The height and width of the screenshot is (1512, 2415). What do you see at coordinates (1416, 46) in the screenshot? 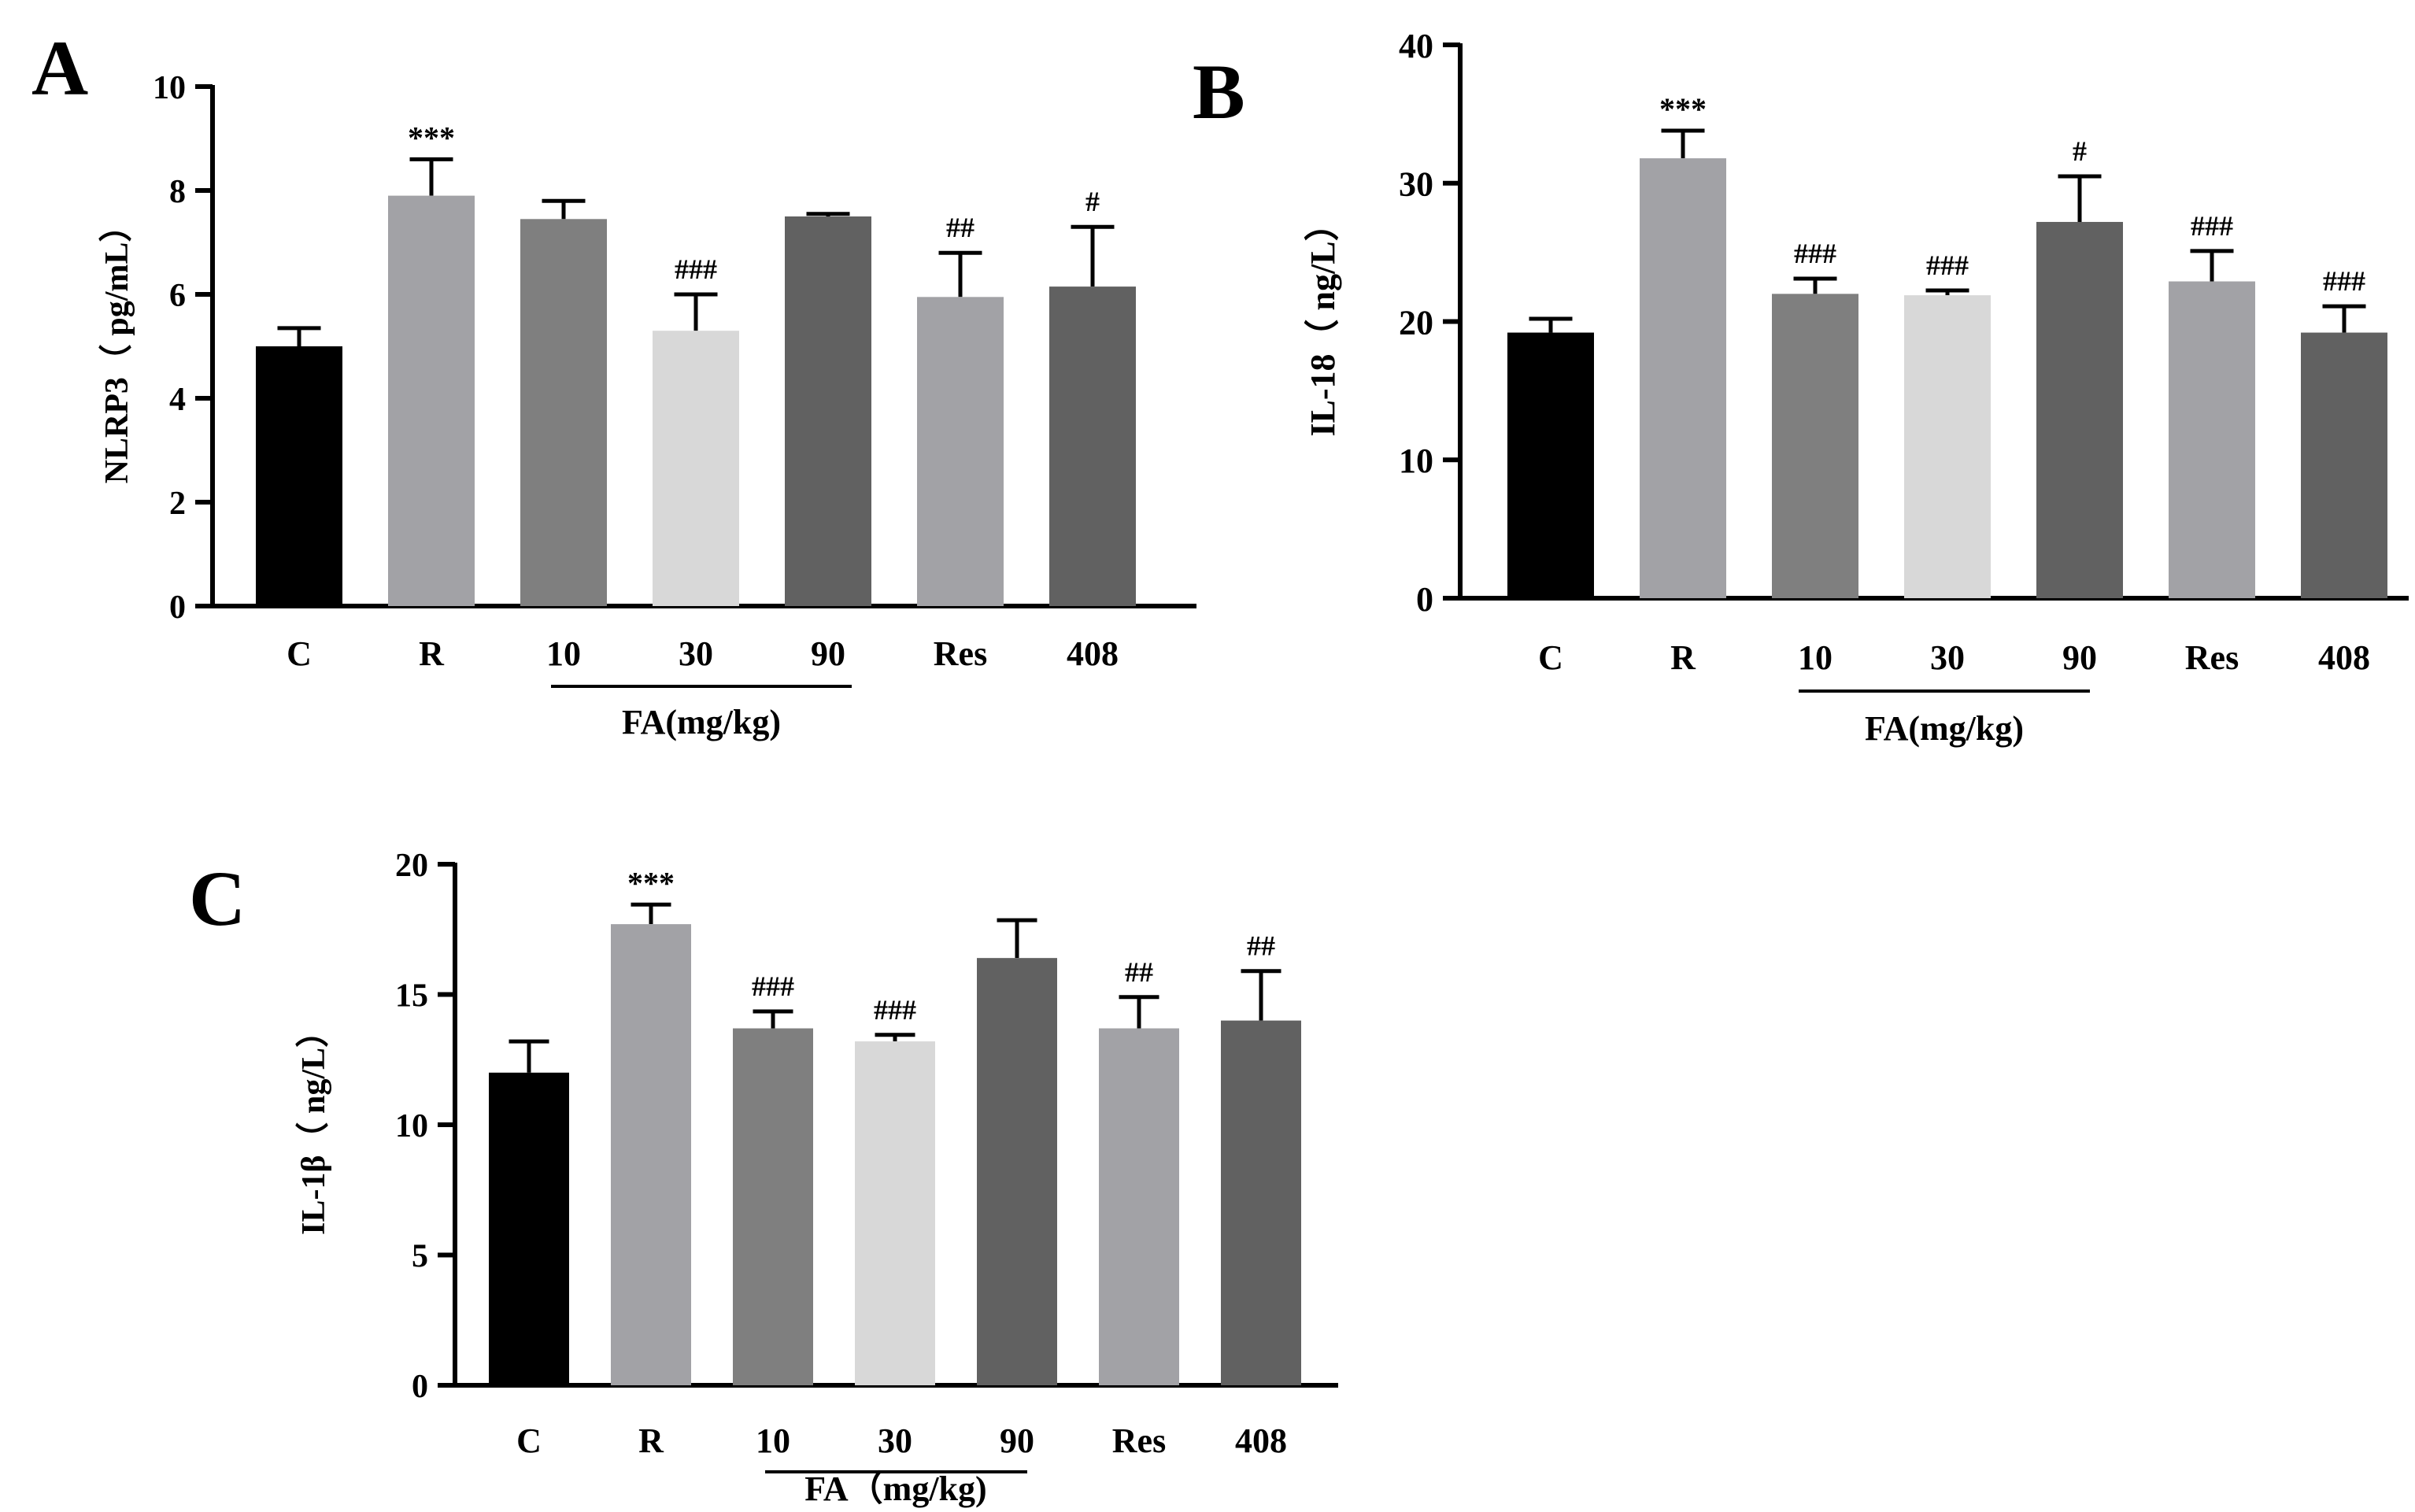
I see `y-tick-label: 40` at bounding box center [1416, 46].